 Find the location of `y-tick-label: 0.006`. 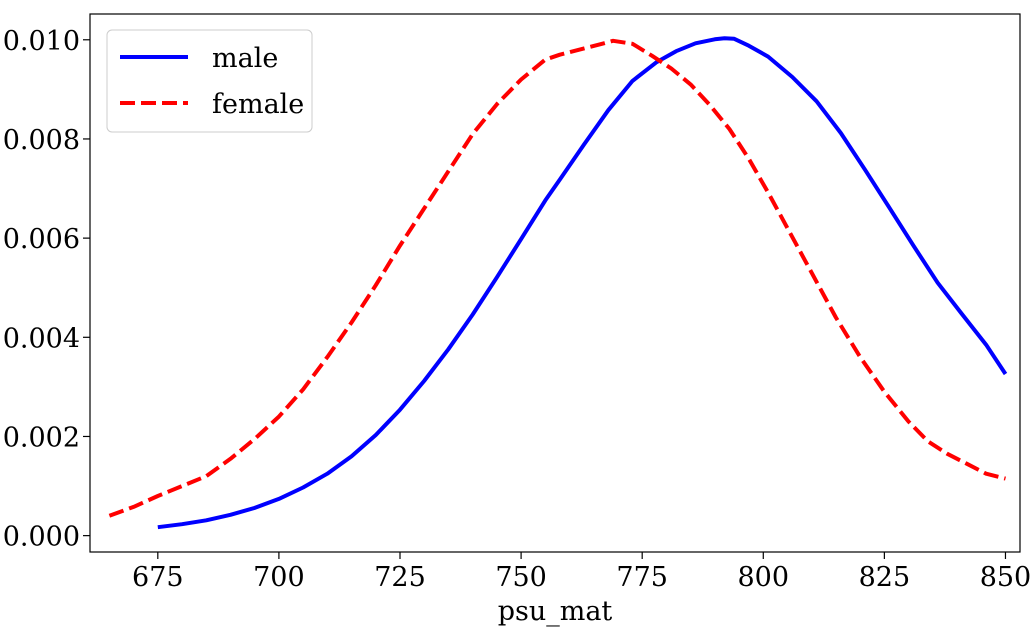

y-tick-label: 0.006 is located at coordinates (41, 239).